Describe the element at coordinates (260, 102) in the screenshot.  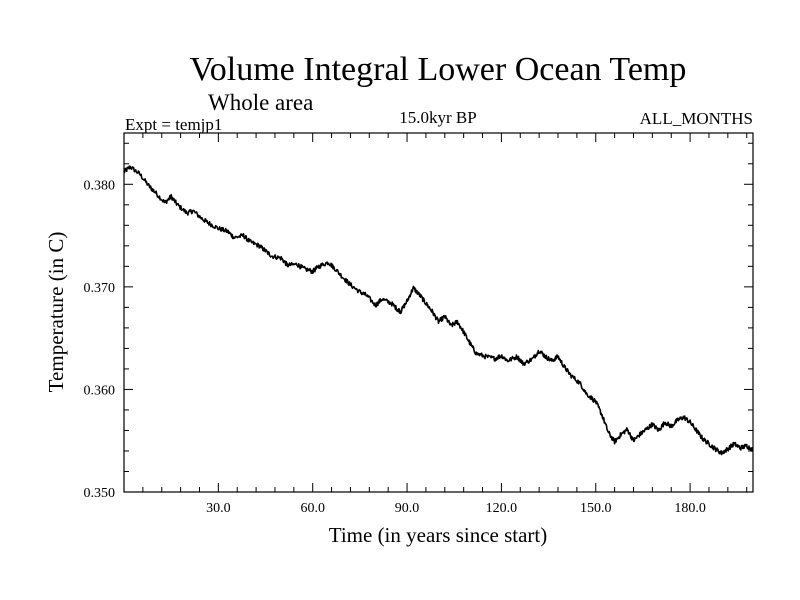
I see `chart-subtitle: Whole area` at that location.